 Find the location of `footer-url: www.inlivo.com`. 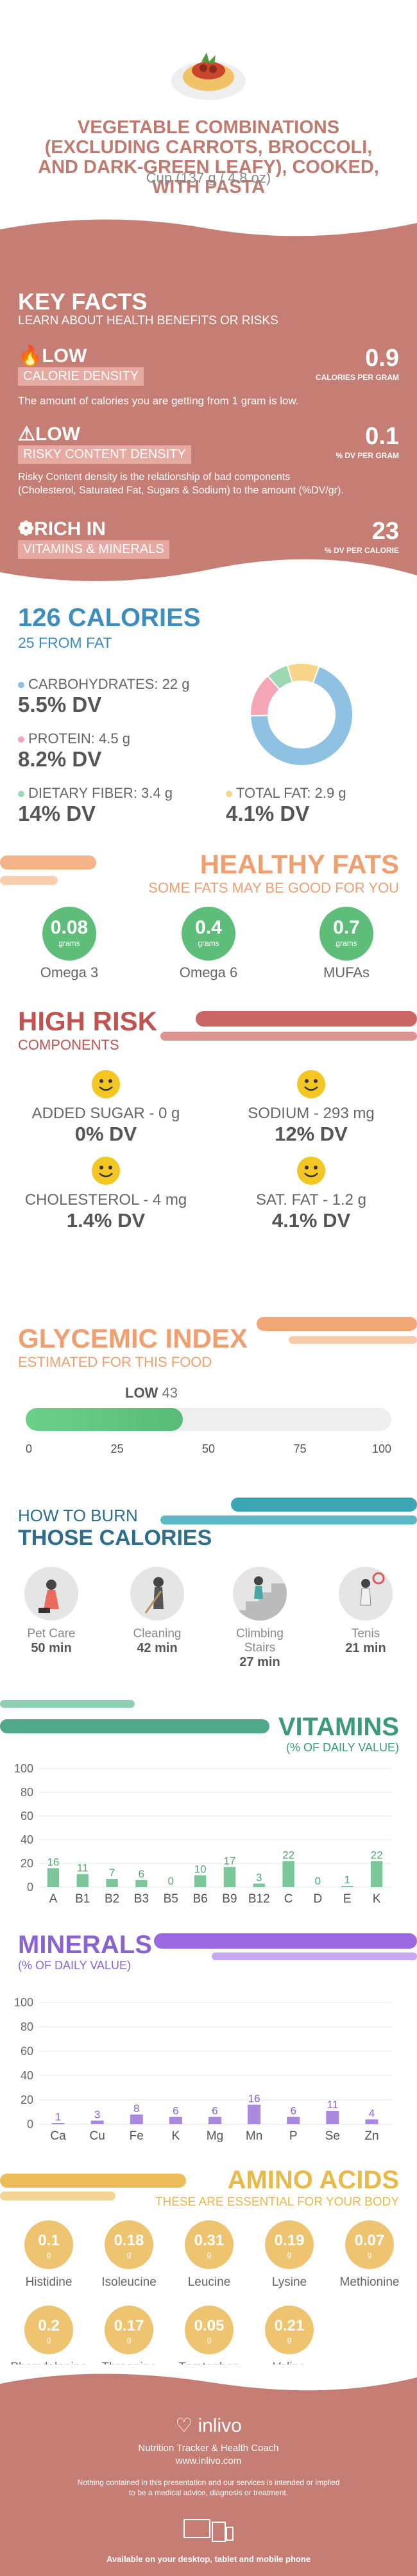

footer-url: www.inlivo.com is located at coordinates (208, 2461).